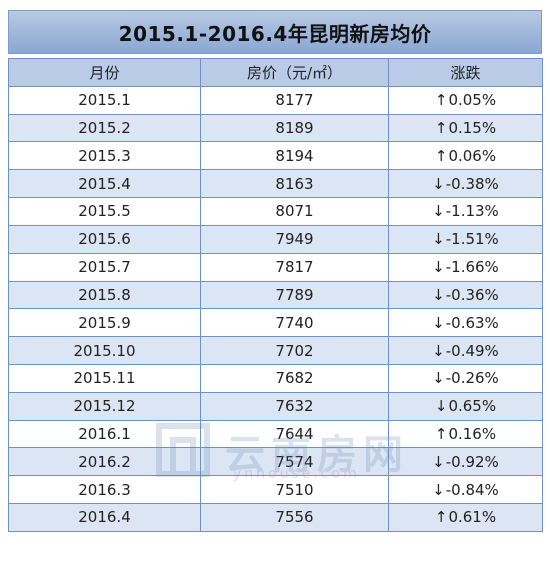 This screenshot has width=550, height=581. I want to click on cell-change: ↑0.05%, so click(465, 100).